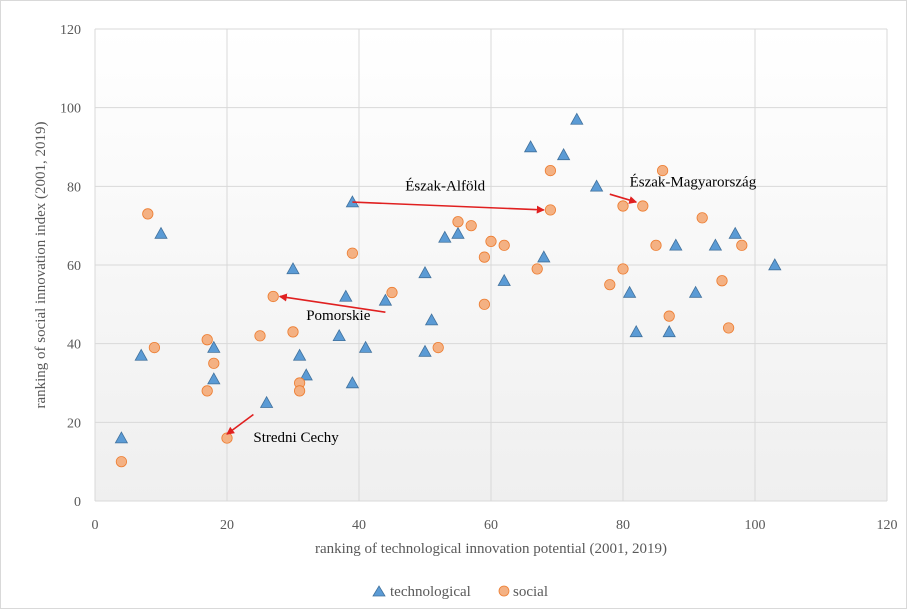 Image resolution: width=907 pixels, height=610 pixels. I want to click on x-tick-label: 0, so click(95, 525).